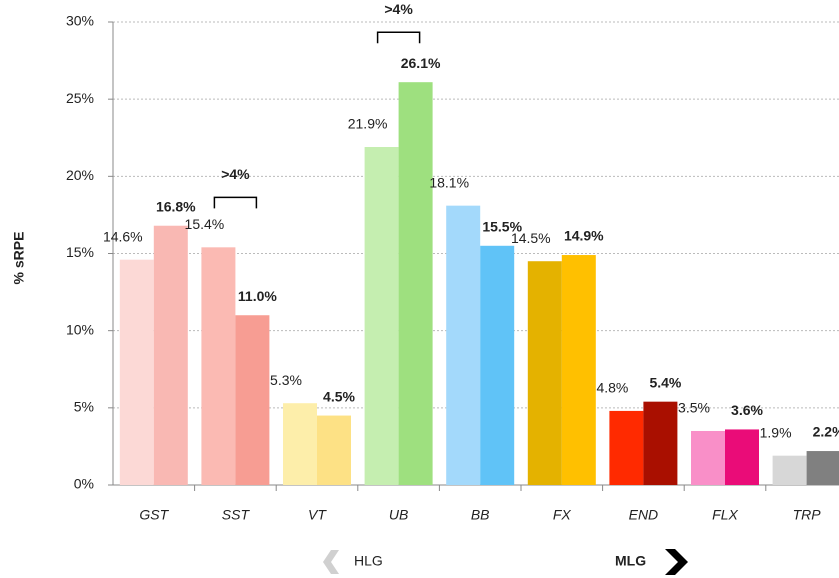  I want to click on y-tick-label: 5%, so click(84, 407).